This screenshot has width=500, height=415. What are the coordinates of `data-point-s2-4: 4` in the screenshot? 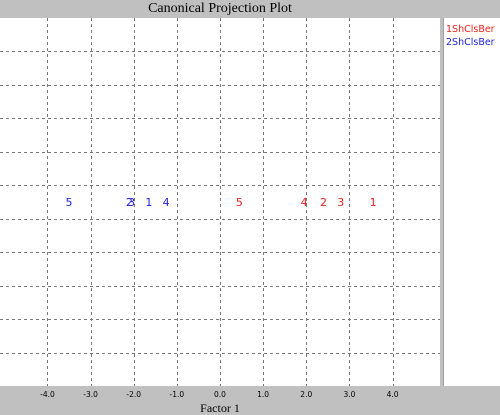 It's located at (166, 202).